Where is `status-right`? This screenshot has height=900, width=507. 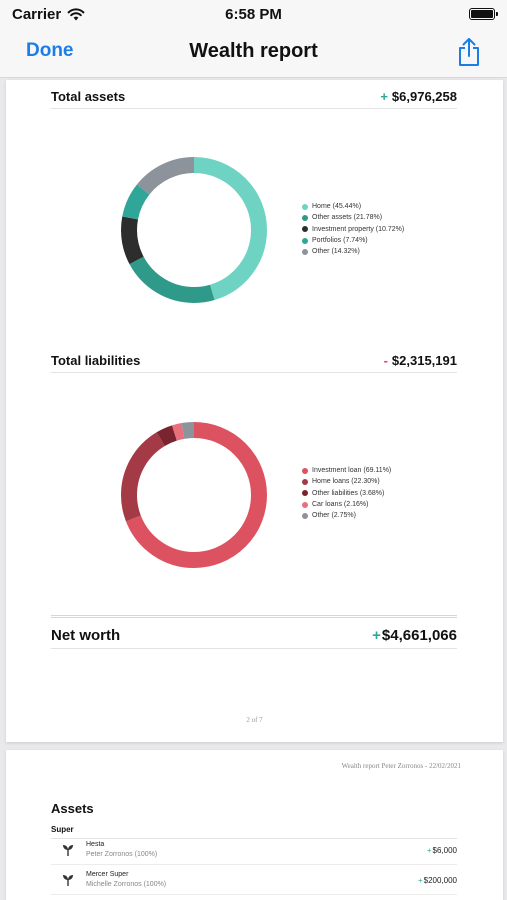
status-right is located at coordinates (483, 14).